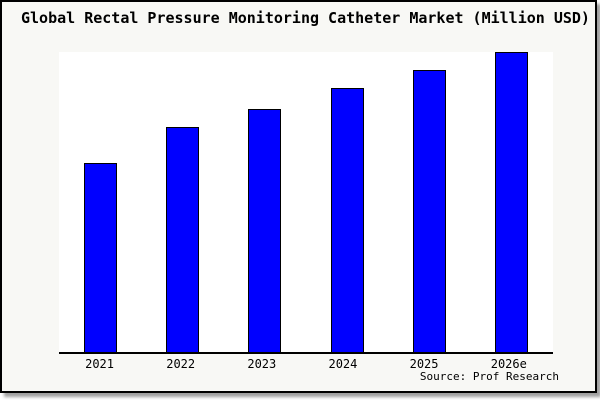 This screenshot has width=600, height=400. I want to click on x-tick-2025: 2025, so click(424, 364).